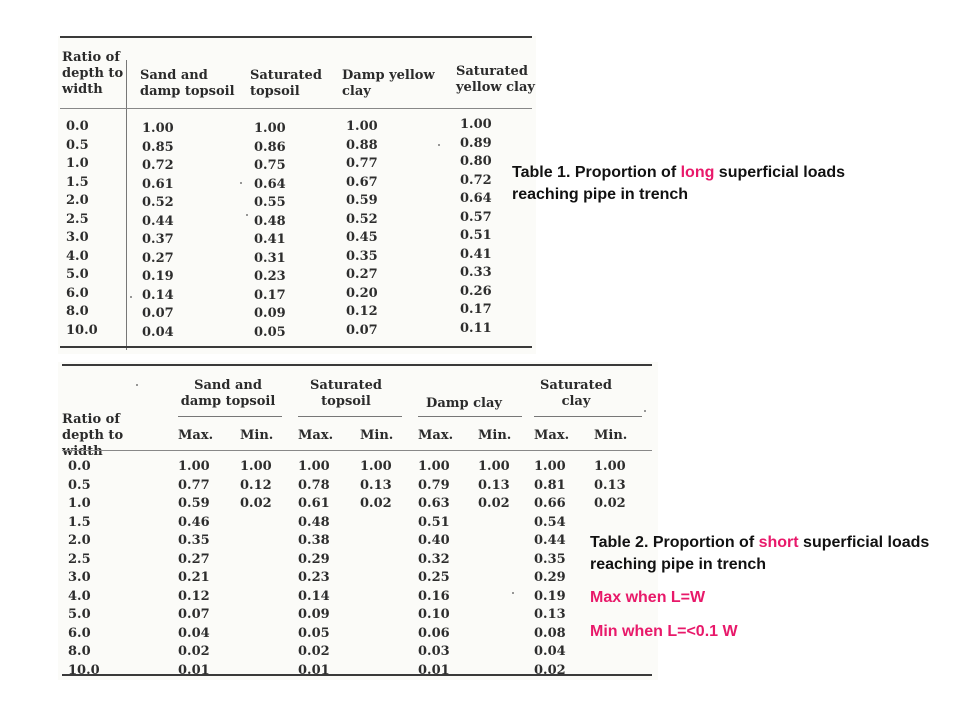 The height and width of the screenshot is (720, 960). I want to click on table2-cell: 0.79, so click(434, 485).